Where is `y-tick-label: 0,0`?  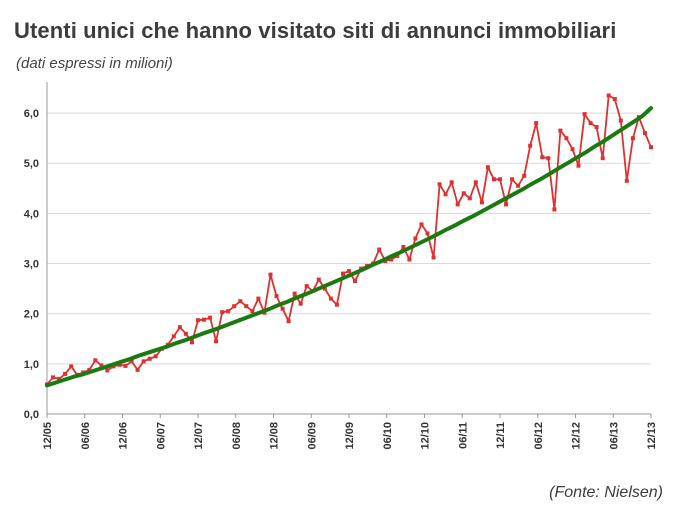 y-tick-label: 0,0 is located at coordinates (31, 415).